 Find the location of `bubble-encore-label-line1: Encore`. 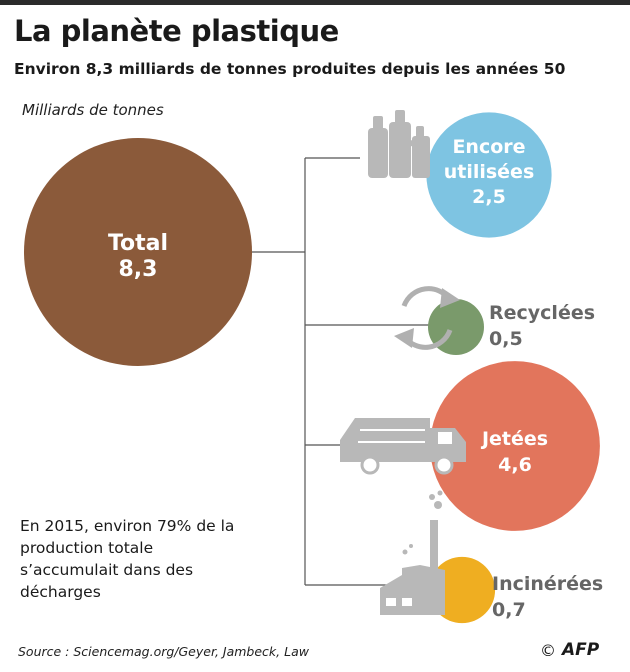

bubble-encore-label-line1: Encore is located at coordinates (488, 147).